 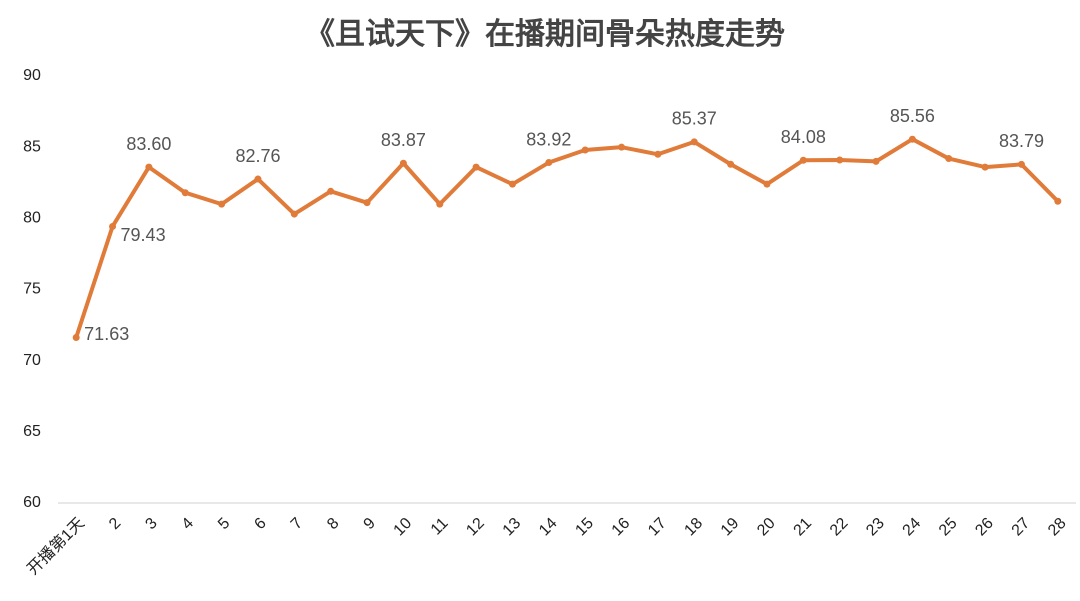 What do you see at coordinates (984, 527) in the screenshot?
I see `x-tick-label: 26` at bounding box center [984, 527].